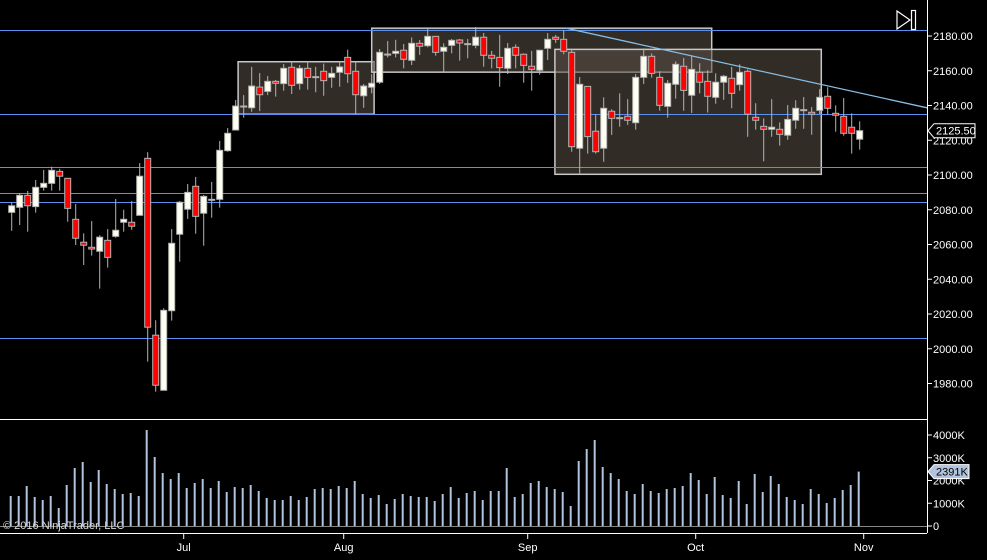 This screenshot has height=560, width=987. I want to click on volume-tick-label: 1000K, so click(949, 504).